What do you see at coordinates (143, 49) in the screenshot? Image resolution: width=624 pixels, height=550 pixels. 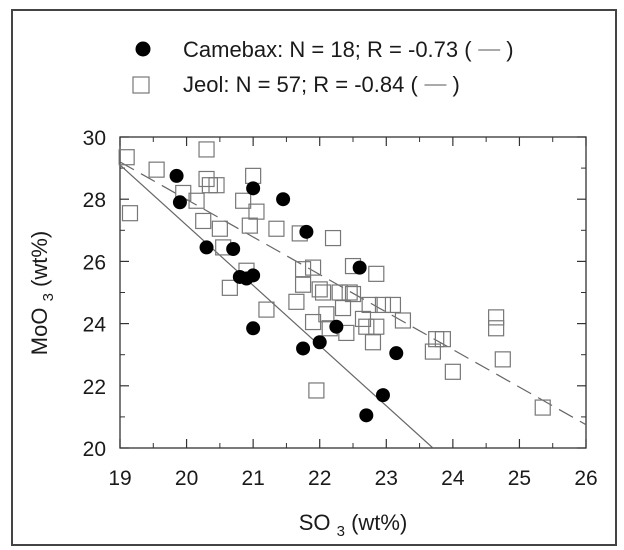 I see `legend-marker-camebax` at bounding box center [143, 49].